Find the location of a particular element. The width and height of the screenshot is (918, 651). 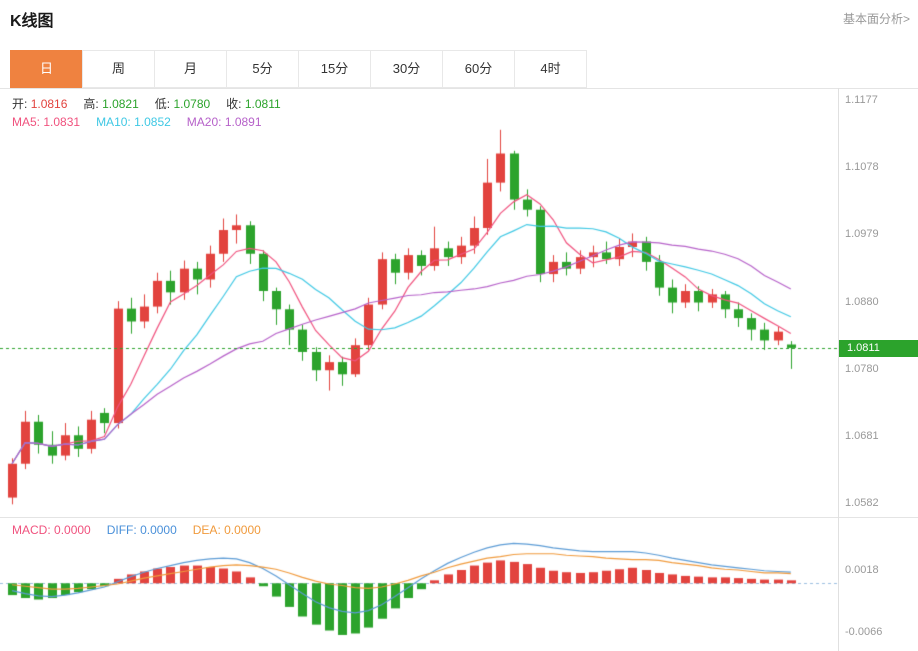

open-pair: 开: 1.0816 is located at coordinates (39, 103).